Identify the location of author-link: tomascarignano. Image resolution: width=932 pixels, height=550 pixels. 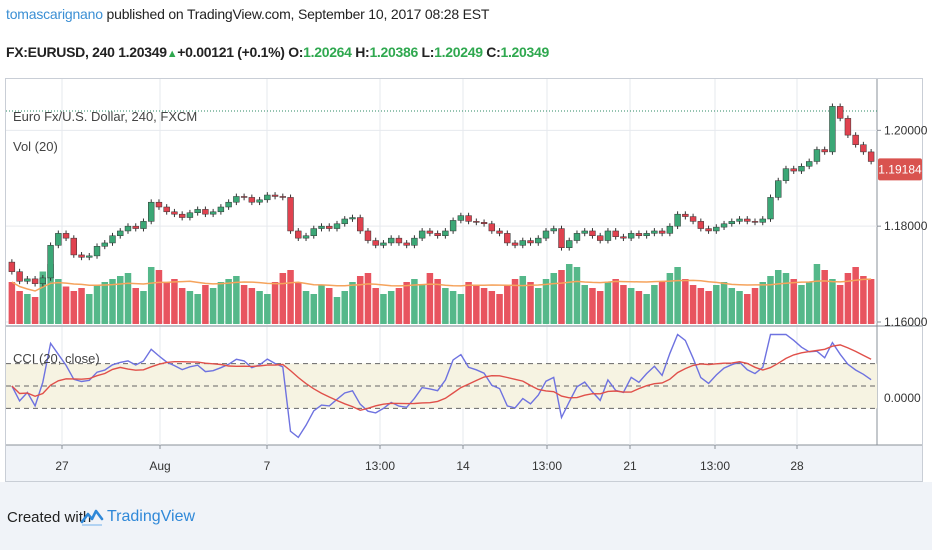
(54, 14).